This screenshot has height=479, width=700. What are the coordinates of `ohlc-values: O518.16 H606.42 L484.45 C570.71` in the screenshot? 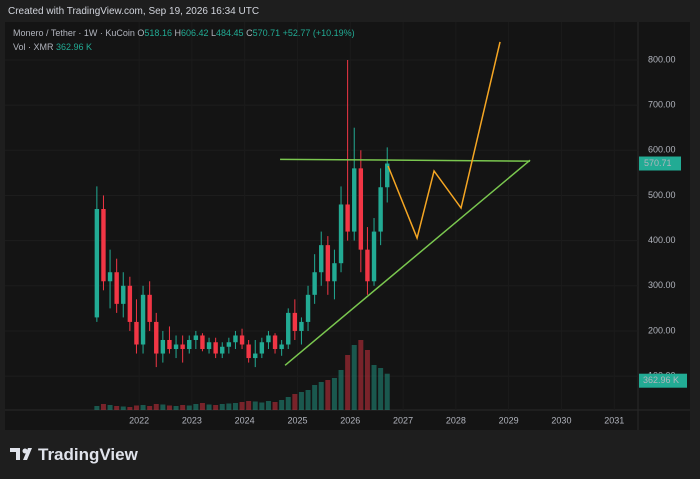 It's located at (209, 33).